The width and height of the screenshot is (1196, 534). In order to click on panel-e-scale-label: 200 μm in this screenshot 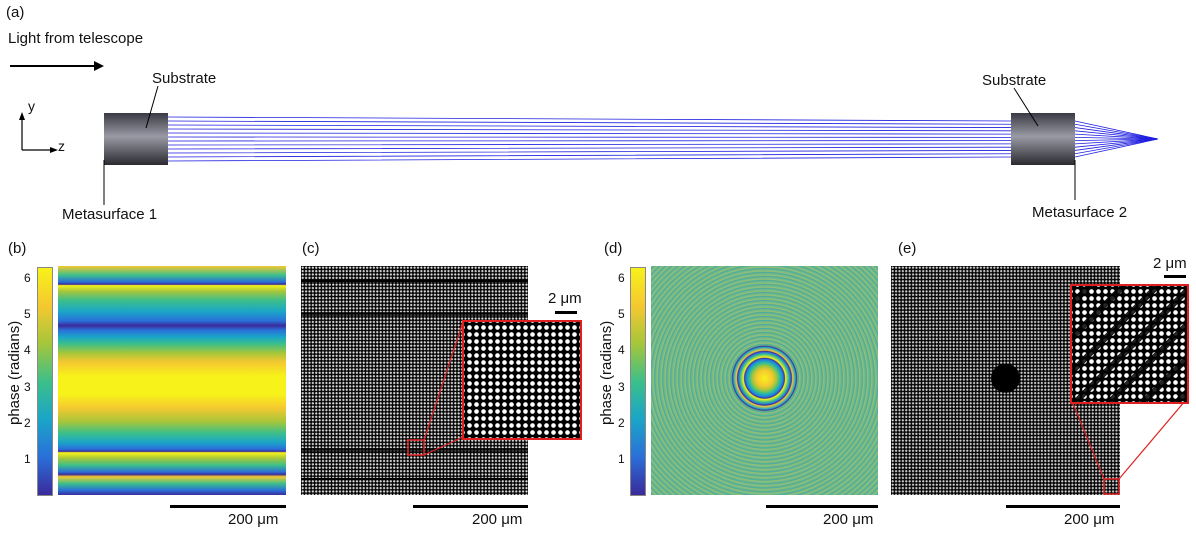, I will do `click(1089, 519)`.